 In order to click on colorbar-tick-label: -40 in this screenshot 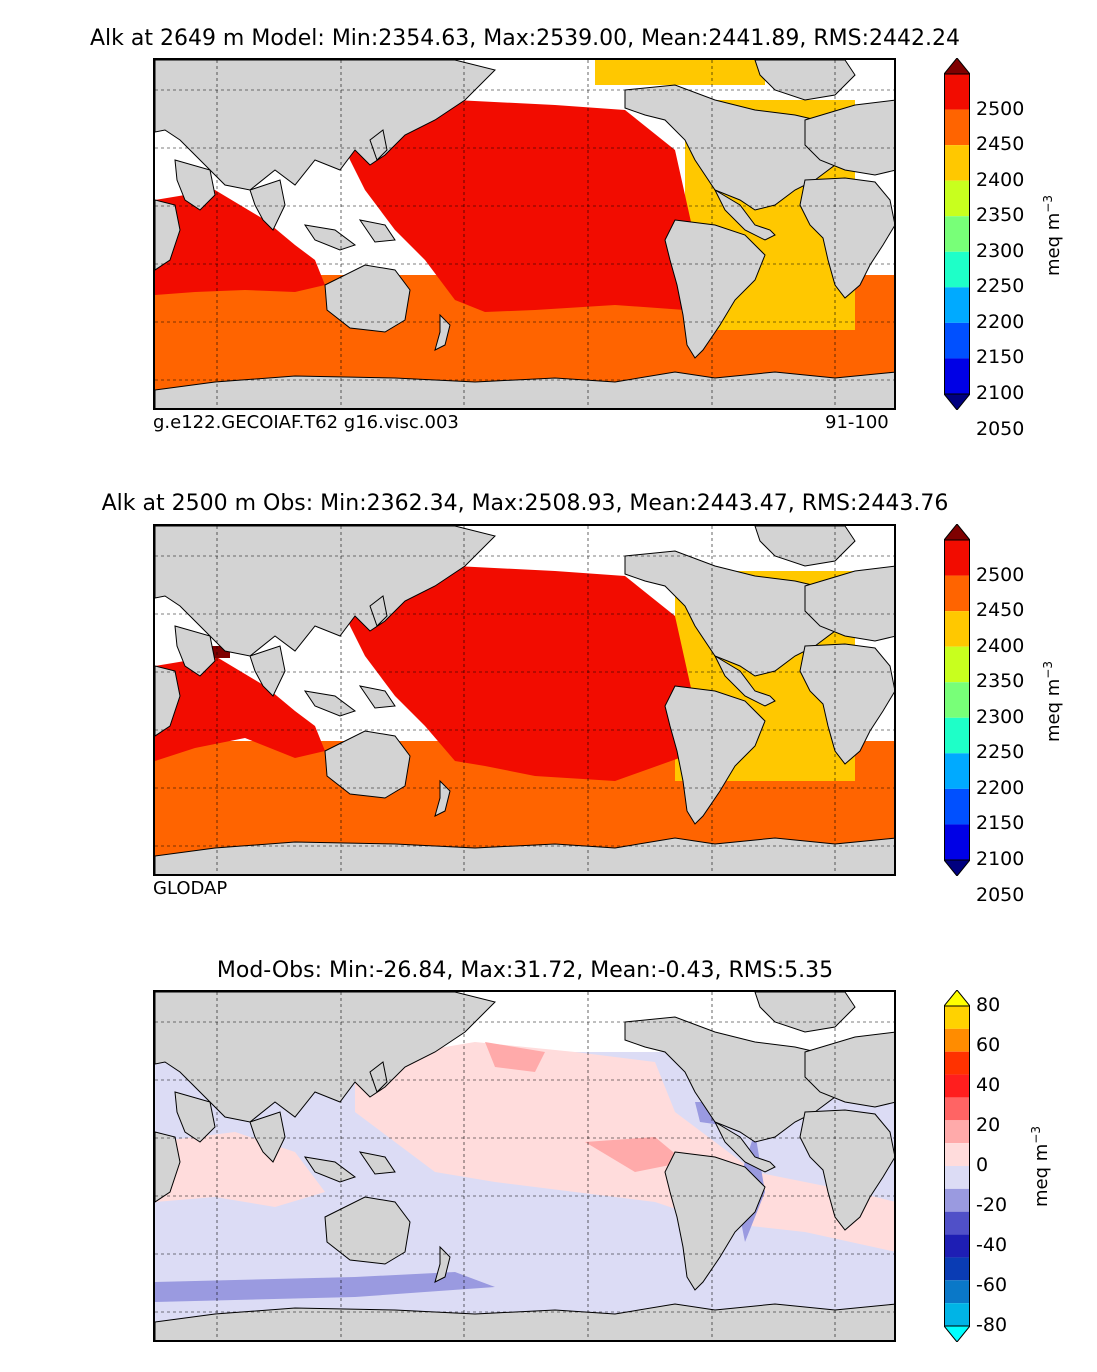, I will do `click(992, 1245)`.